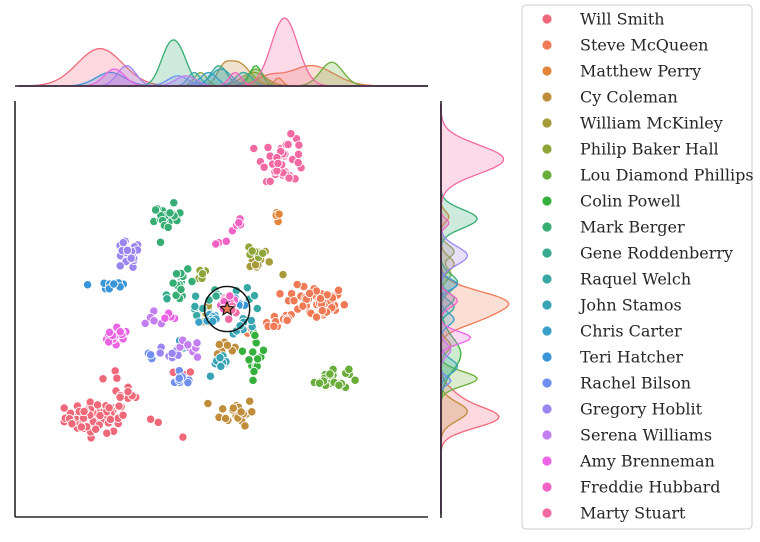 Image resolution: width=760 pixels, height=542 pixels. I want to click on legend-entry-amy-brenneman: Amy Brenneman, so click(628, 461).